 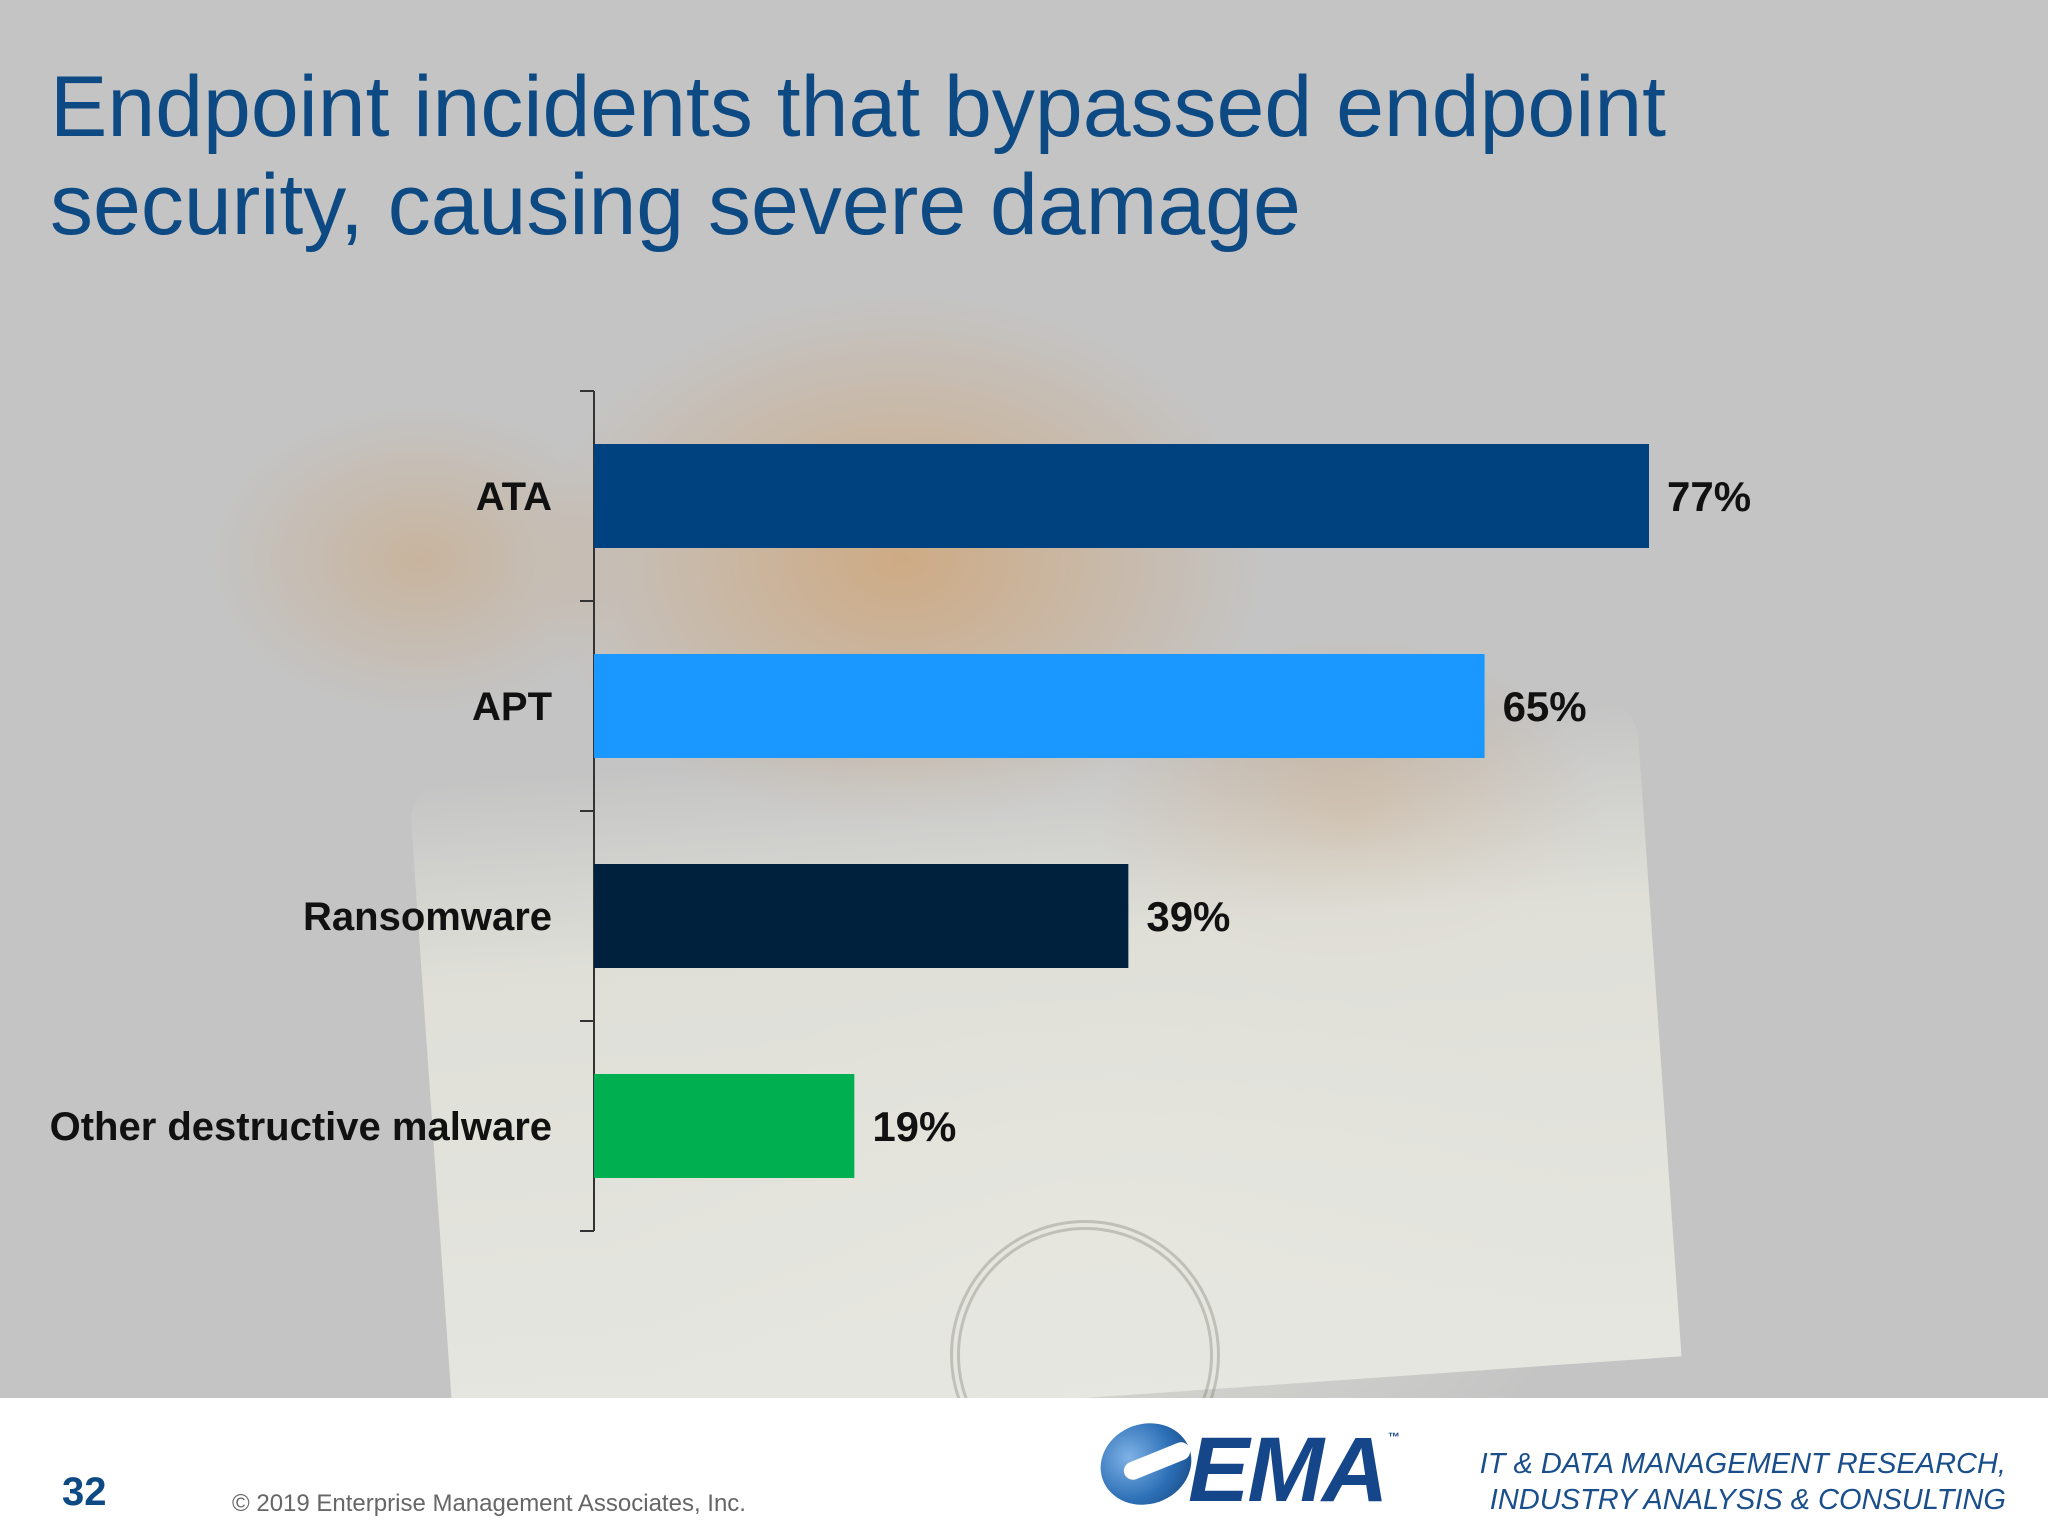 I want to click on page-number: 32, so click(x=84, y=1492).